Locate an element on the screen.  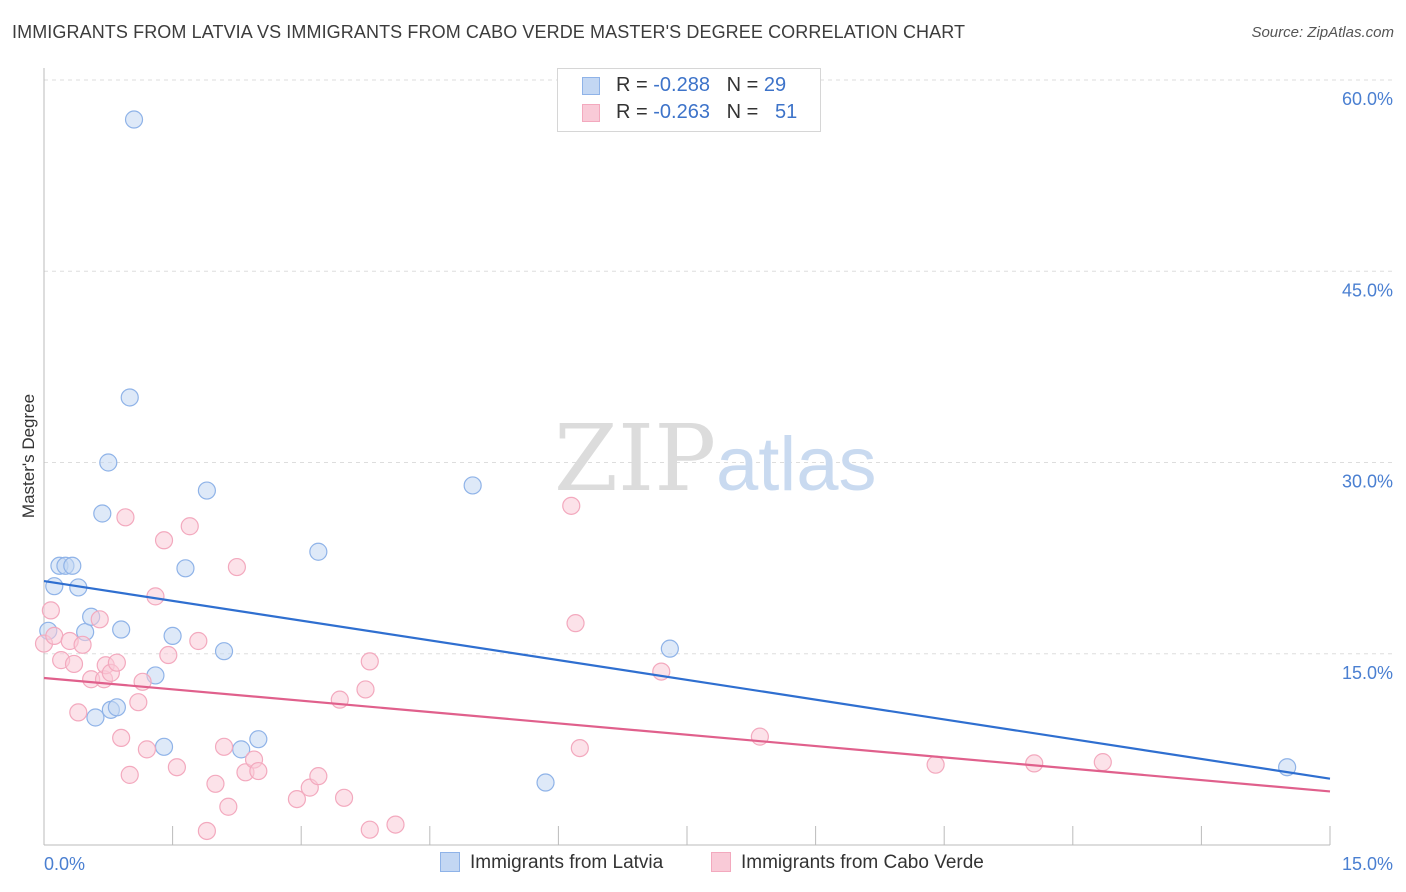
legend-r-value: -0.288 is located at coordinates (681, 85).